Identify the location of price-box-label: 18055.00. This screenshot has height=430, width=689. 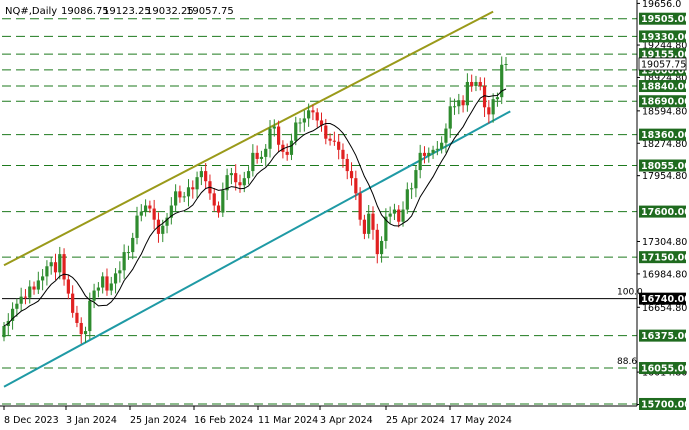
(665, 166).